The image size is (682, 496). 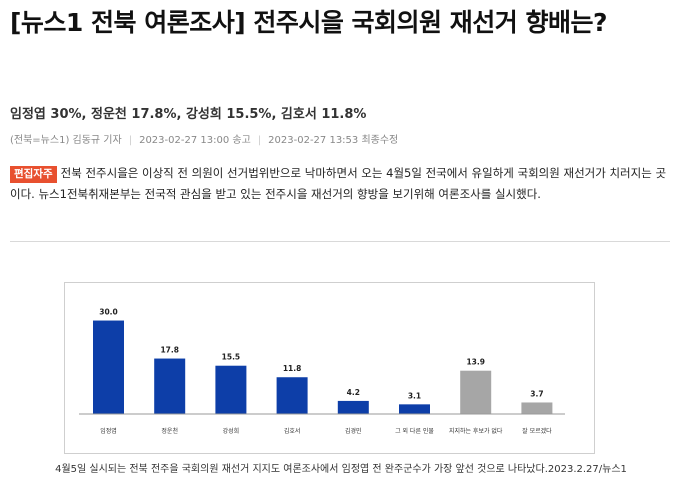 I want to click on chart-value-label: 30.0, so click(x=108, y=312).